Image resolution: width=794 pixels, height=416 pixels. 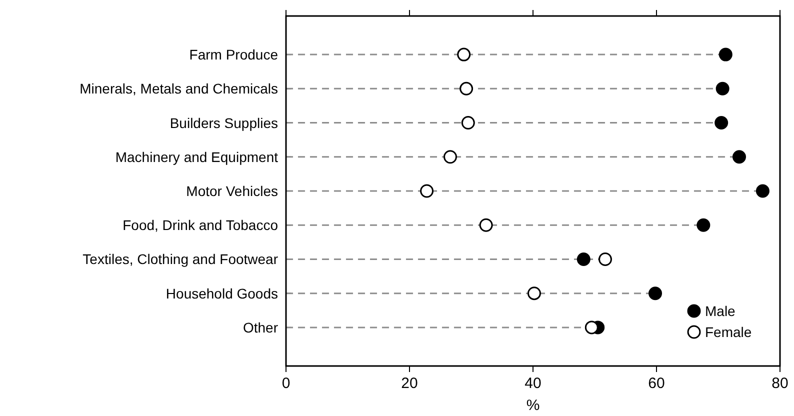 I want to click on x-tick-label: 40, so click(x=533, y=383).